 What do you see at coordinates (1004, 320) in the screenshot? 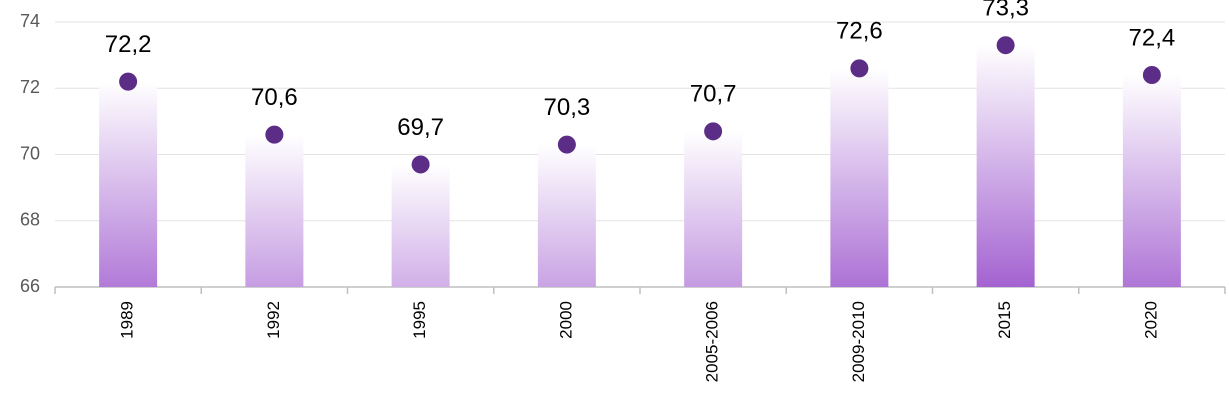
I see `x-tick-label: 2015` at bounding box center [1004, 320].